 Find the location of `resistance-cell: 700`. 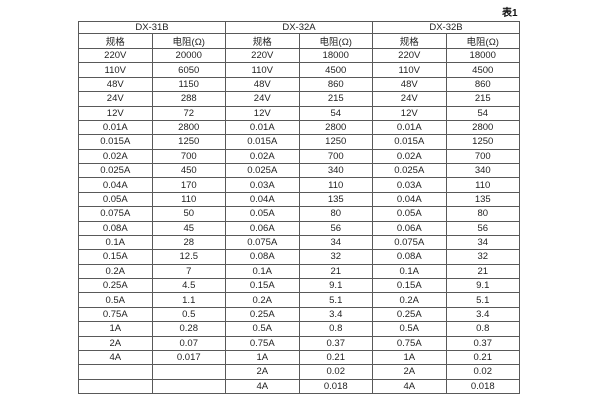

resistance-cell: 700 is located at coordinates (482, 156).